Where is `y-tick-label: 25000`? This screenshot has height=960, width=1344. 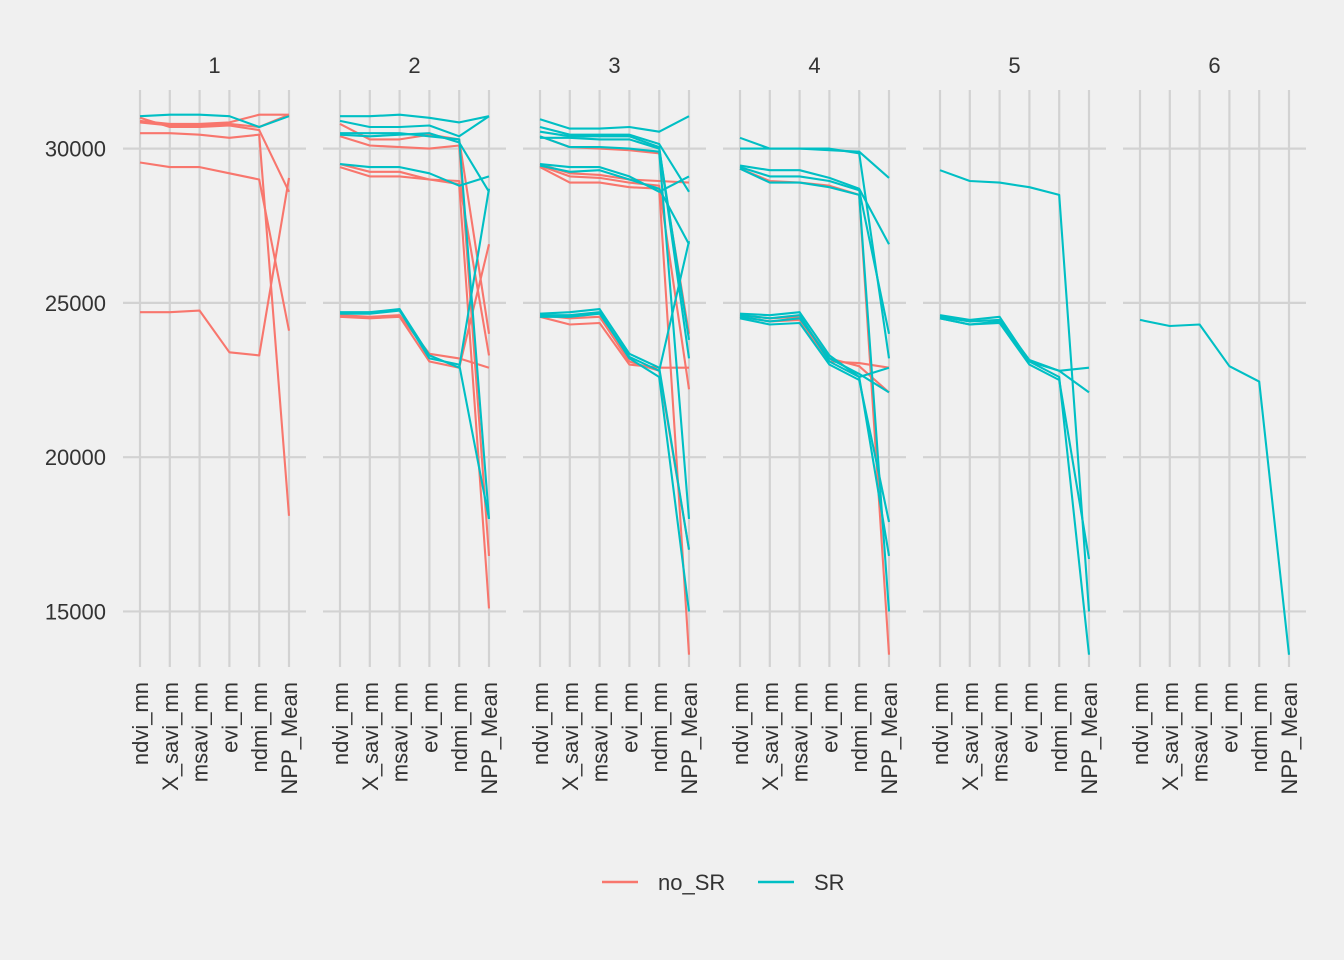
y-tick-label: 25000 is located at coordinates (75, 303).